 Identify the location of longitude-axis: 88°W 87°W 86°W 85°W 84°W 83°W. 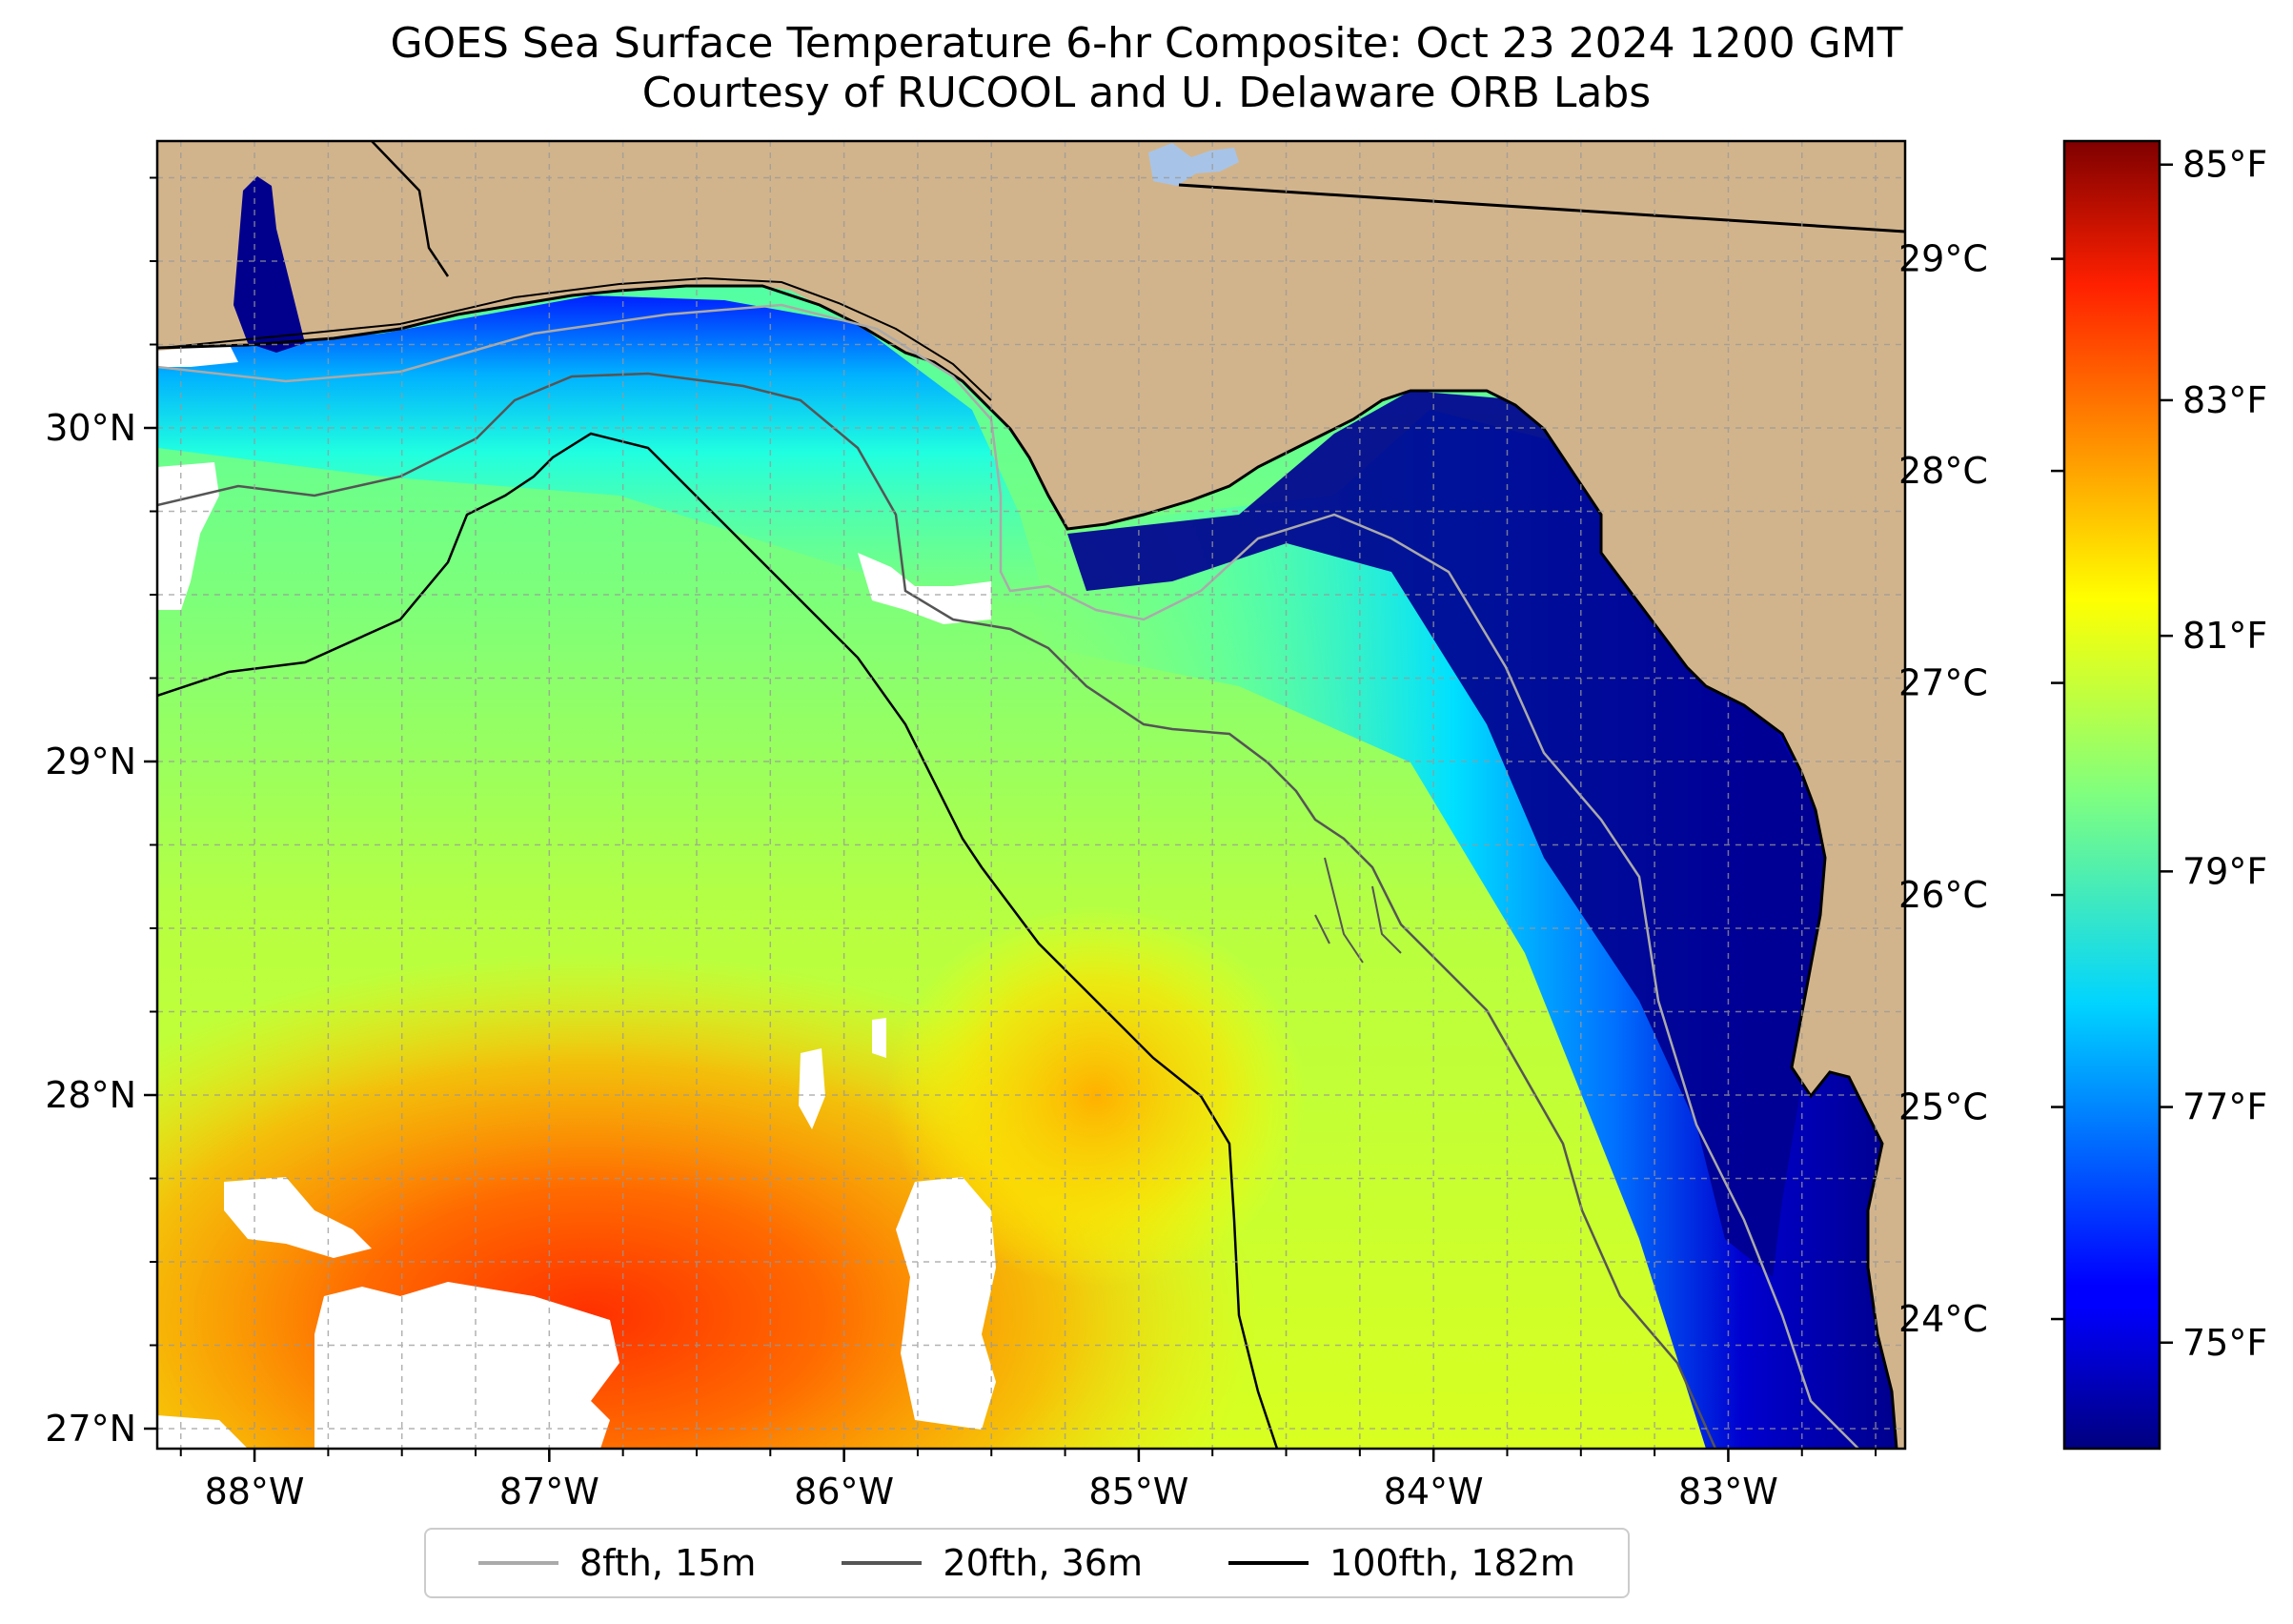
(1028, 1480).